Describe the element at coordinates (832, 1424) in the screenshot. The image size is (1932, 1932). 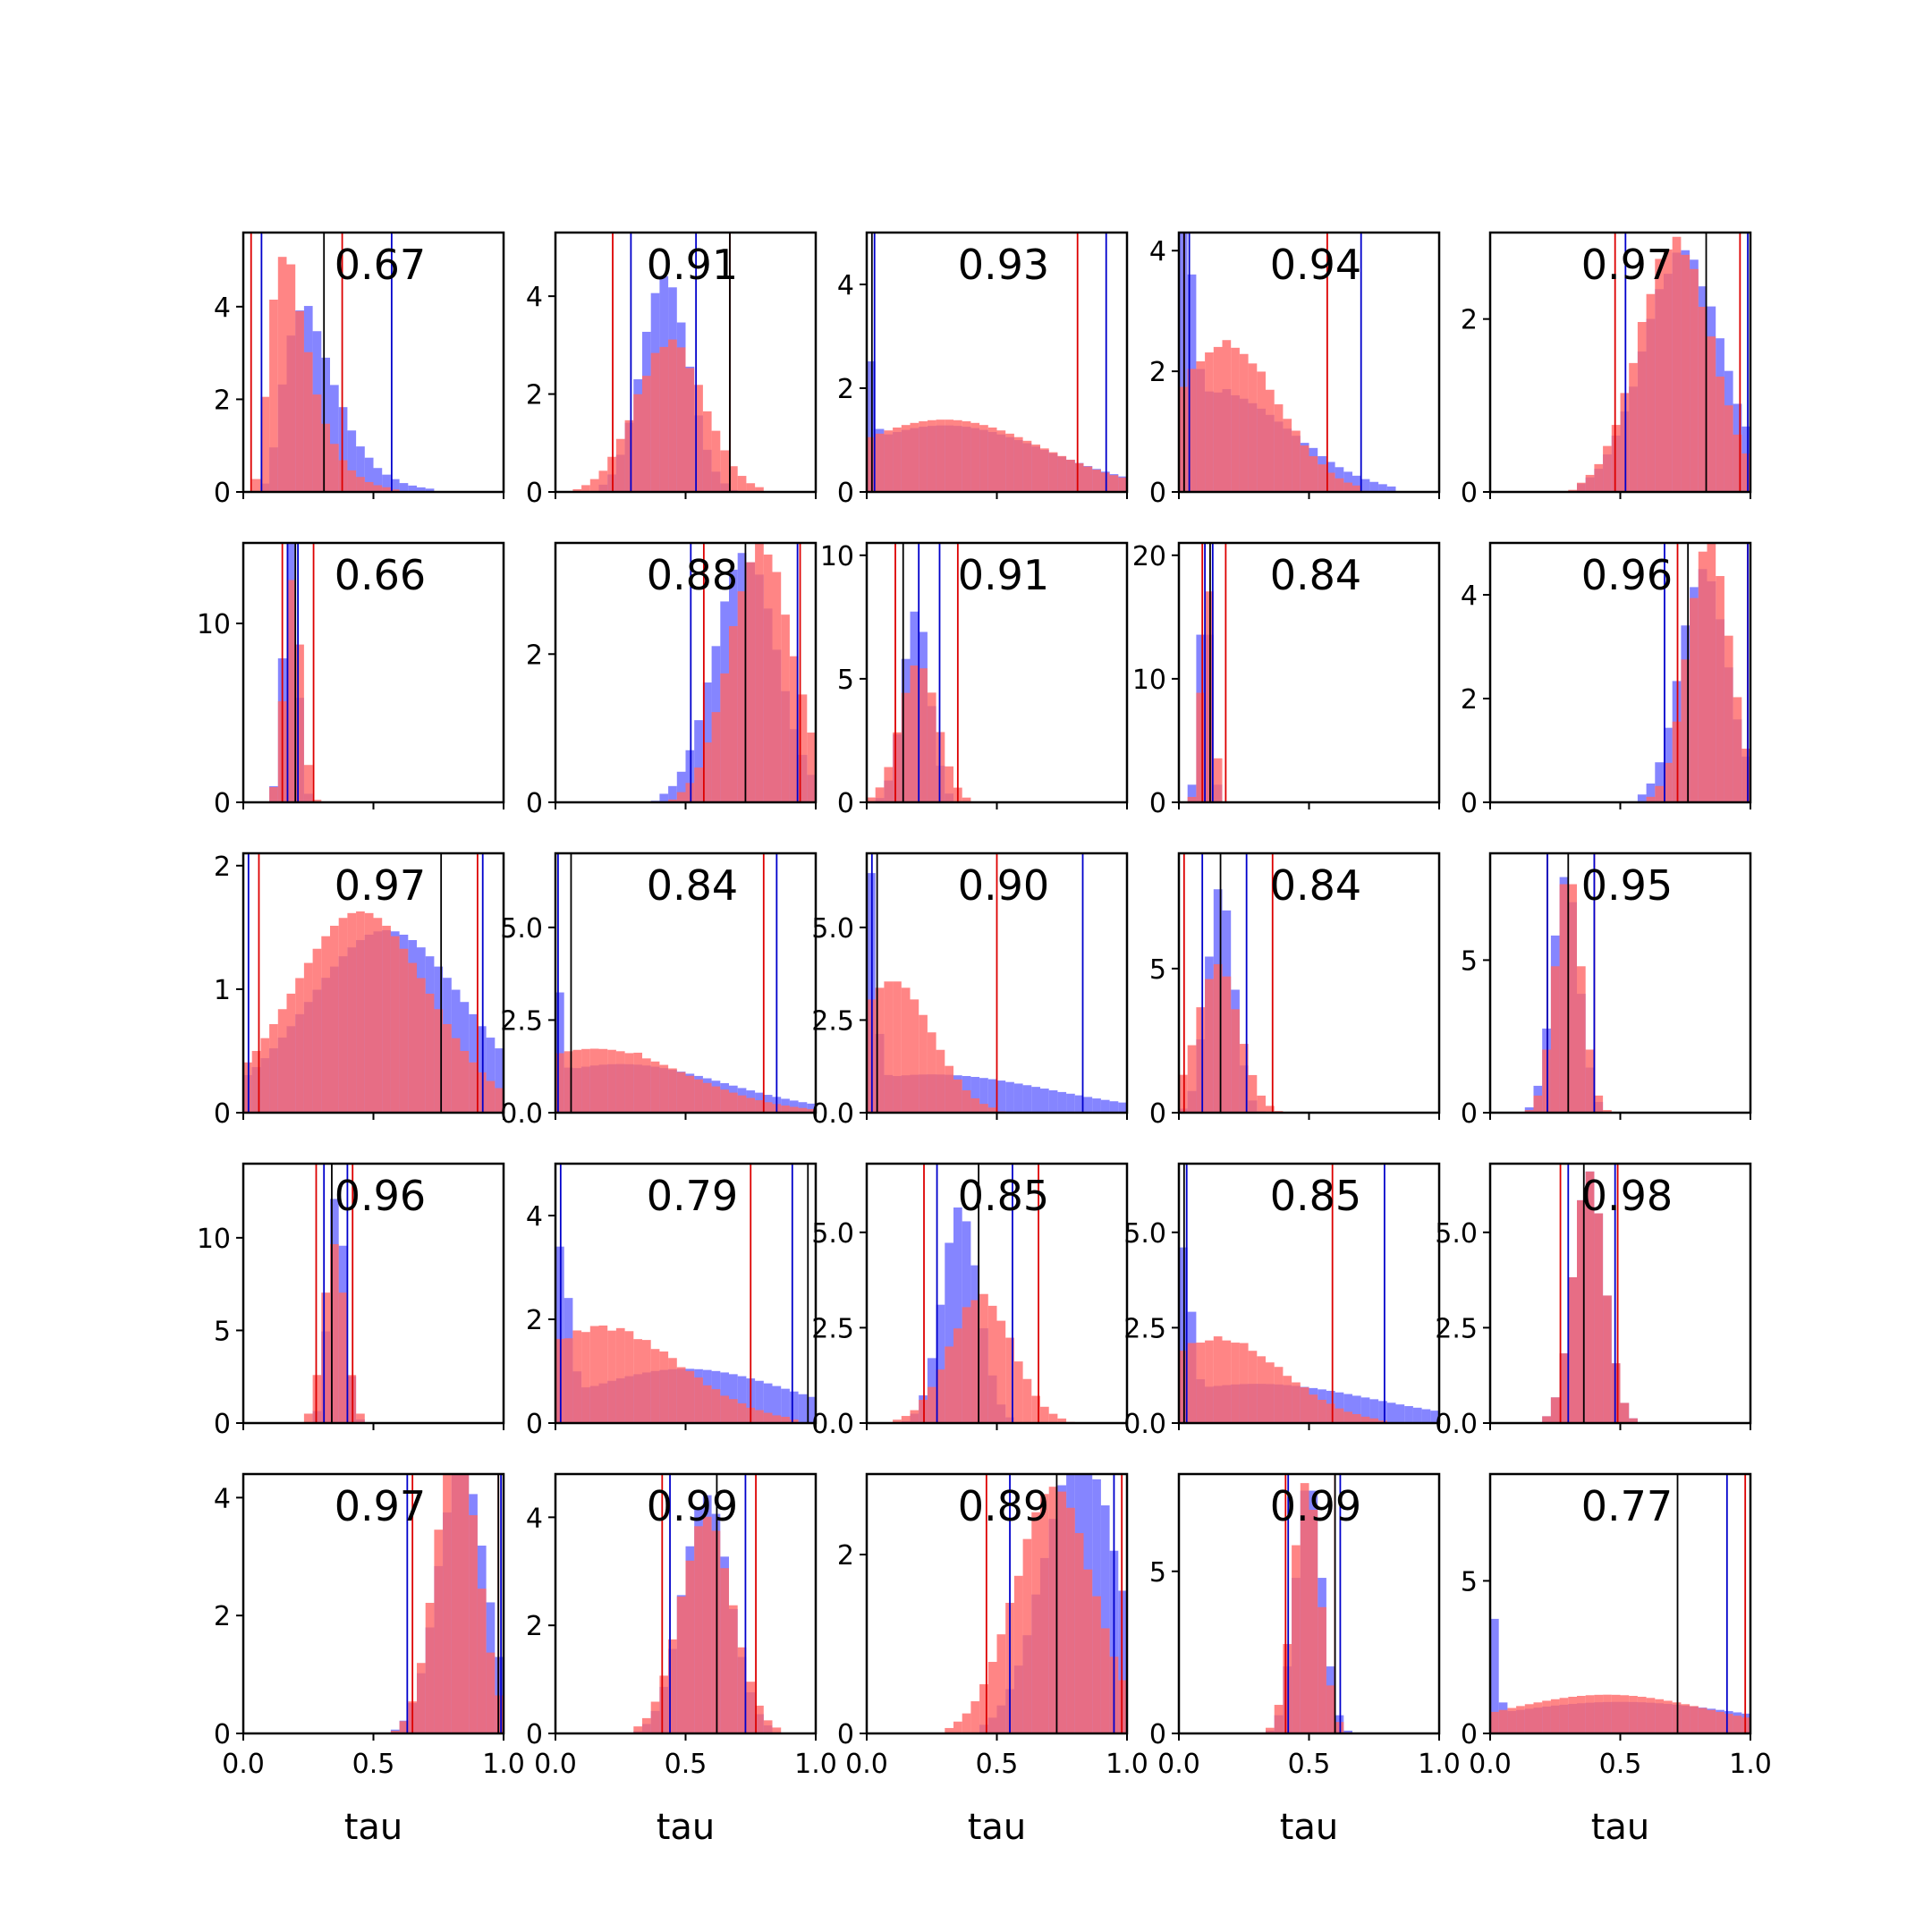
I see `y-tick-label: 0.0` at that location.